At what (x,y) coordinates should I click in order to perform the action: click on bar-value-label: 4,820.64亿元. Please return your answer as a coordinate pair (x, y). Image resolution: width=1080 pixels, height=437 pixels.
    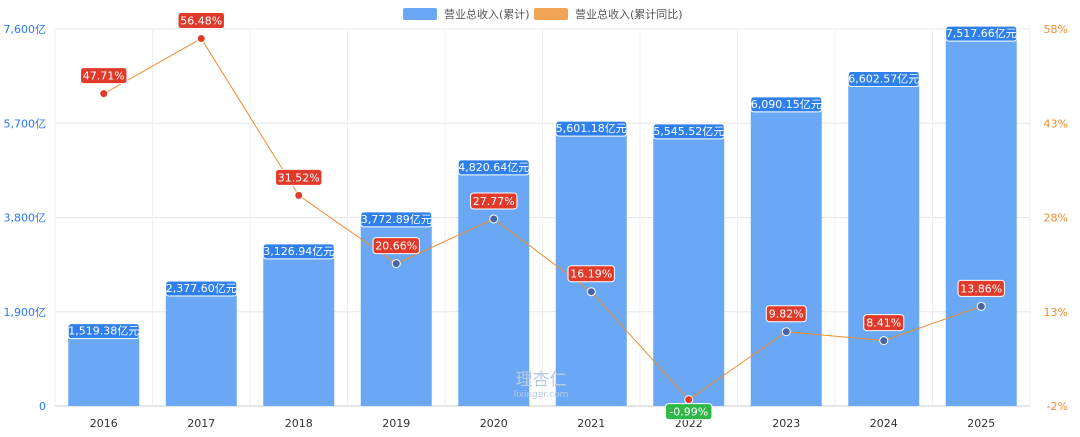
    Looking at the image, I should click on (493, 167).